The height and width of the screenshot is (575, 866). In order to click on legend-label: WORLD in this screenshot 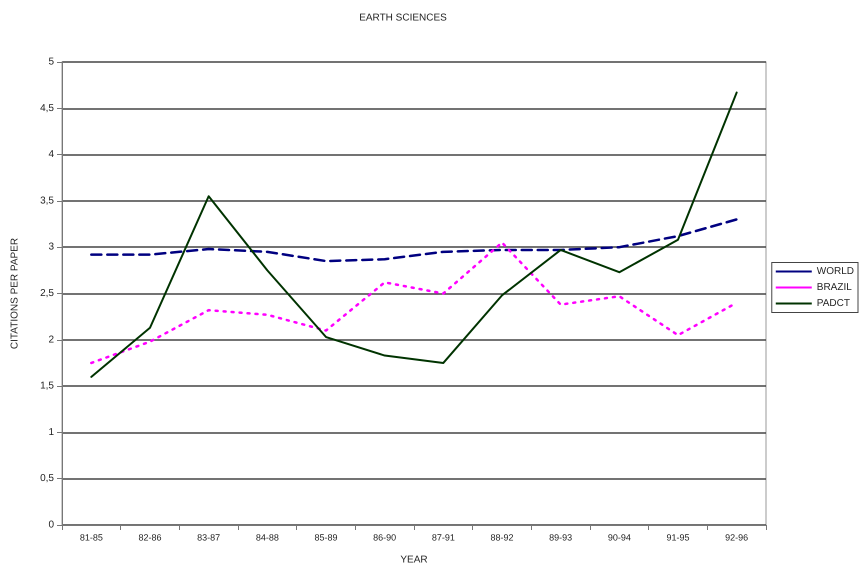, I will do `click(835, 271)`.